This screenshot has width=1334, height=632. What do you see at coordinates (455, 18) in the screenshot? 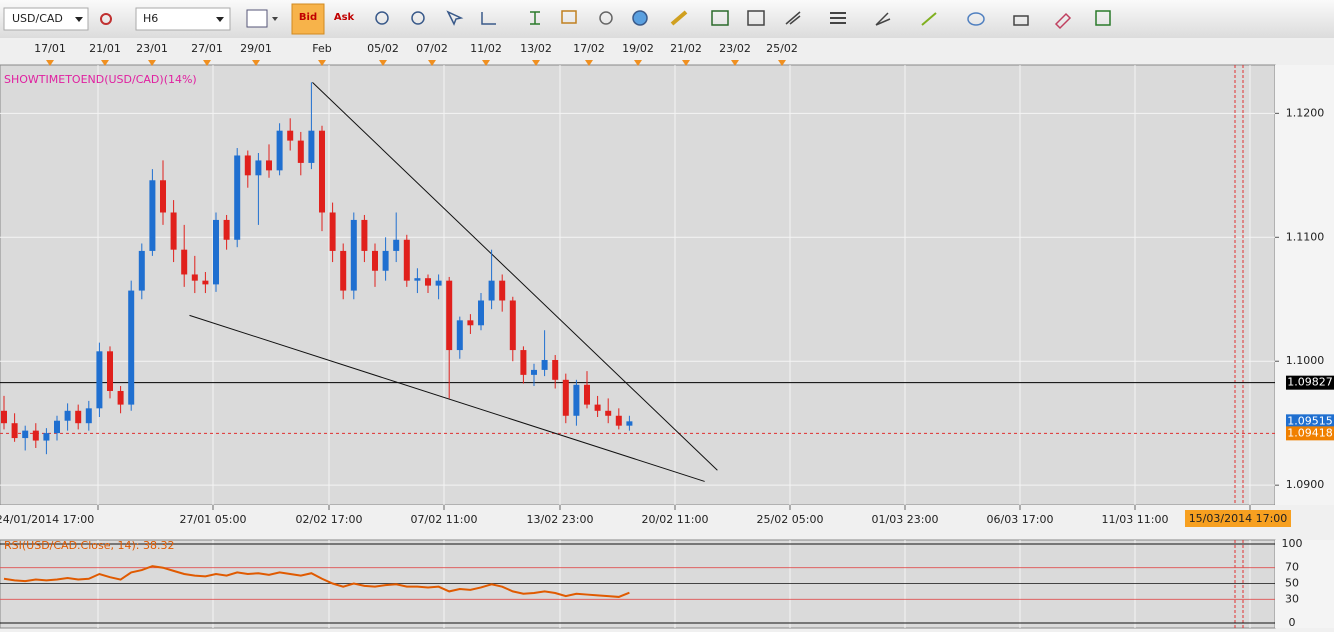
I see `cursor-icon` at bounding box center [455, 18].